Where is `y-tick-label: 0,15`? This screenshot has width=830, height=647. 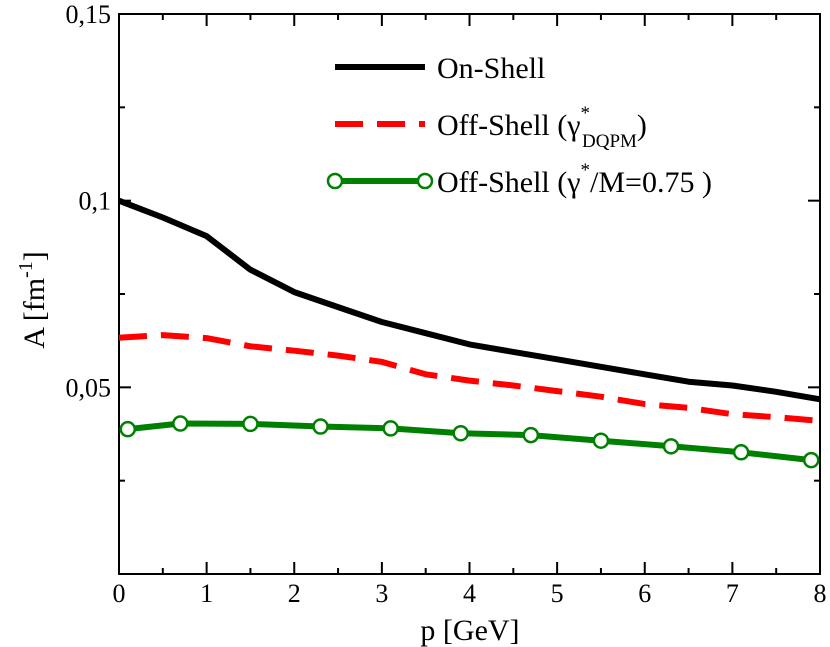
y-tick-label: 0,15 is located at coordinates (89, 14).